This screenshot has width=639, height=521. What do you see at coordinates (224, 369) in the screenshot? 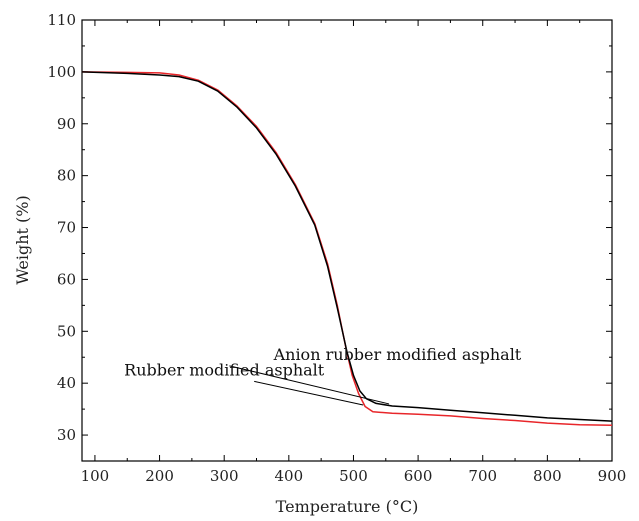
I see `annotation-label: Rubber modified asphalt` at bounding box center [224, 369].